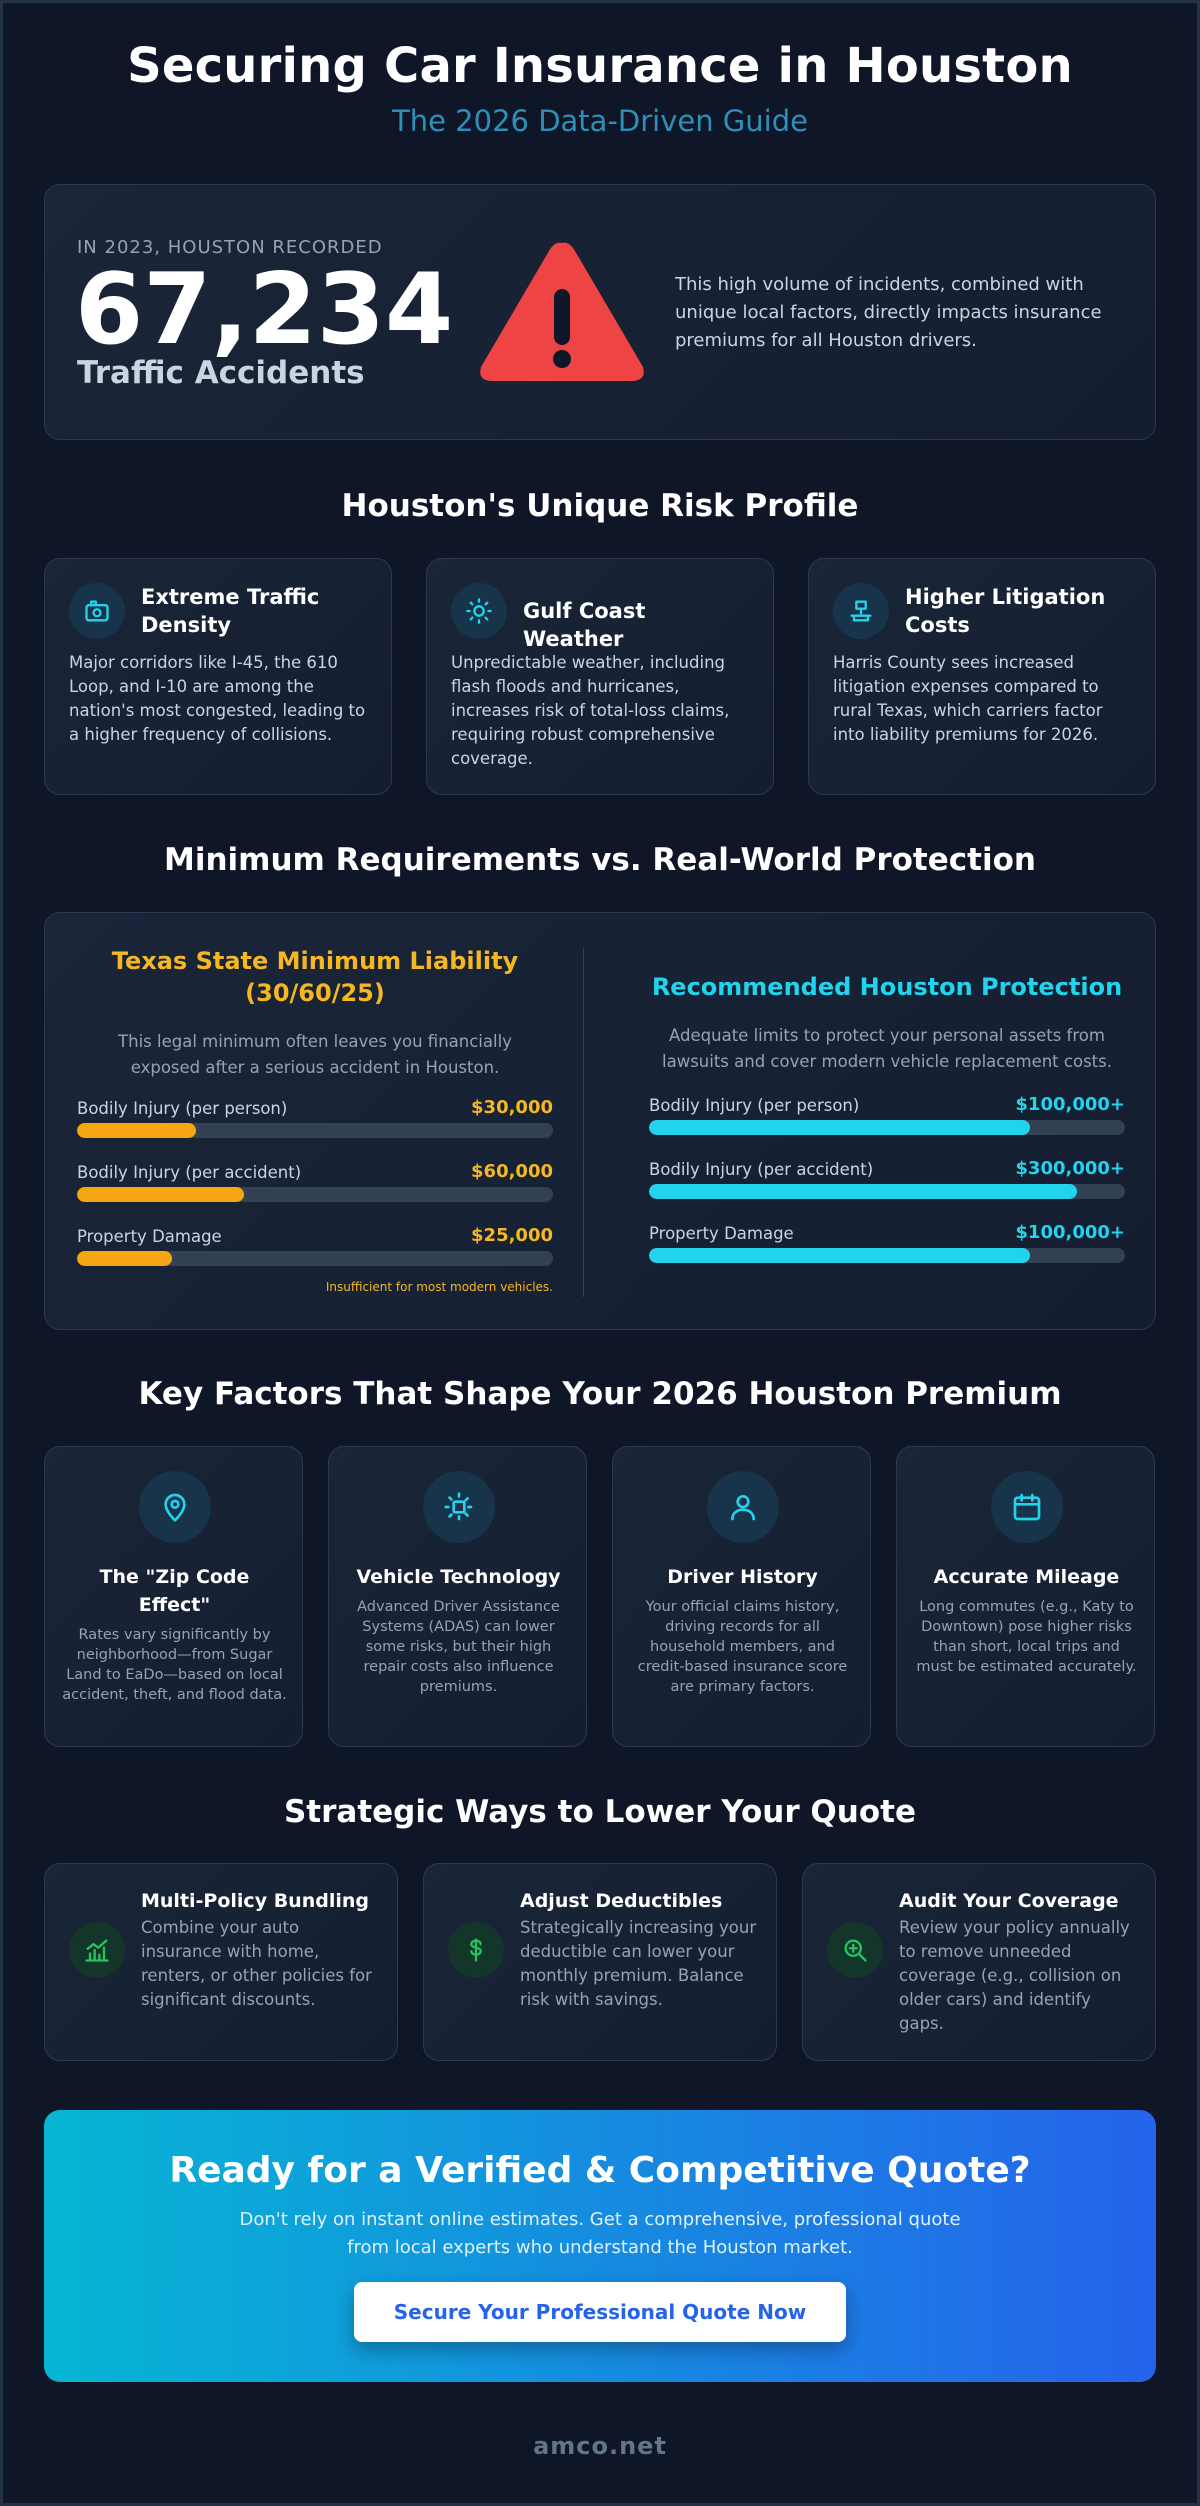  What do you see at coordinates (174, 1591) in the screenshot?
I see `factor-title: The "Zip Code Effect"` at bounding box center [174, 1591].